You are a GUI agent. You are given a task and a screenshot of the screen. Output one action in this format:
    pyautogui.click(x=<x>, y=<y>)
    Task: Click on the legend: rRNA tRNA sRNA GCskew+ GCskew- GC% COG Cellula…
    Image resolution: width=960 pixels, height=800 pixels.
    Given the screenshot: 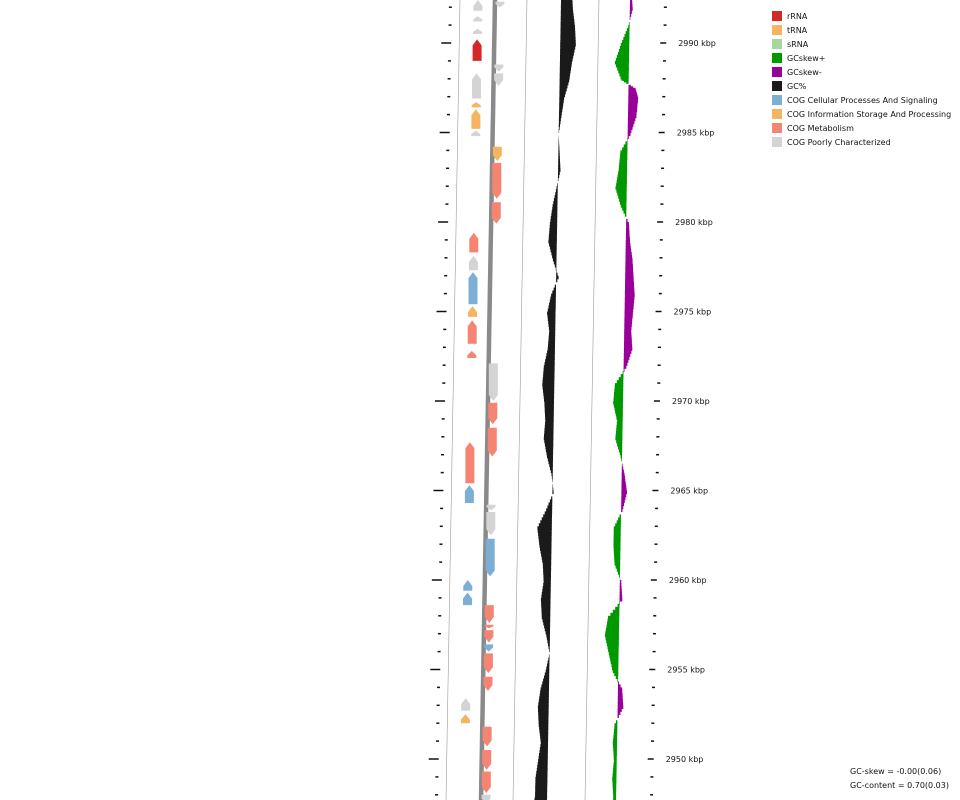 What is the action you would take?
    pyautogui.click(x=861, y=79)
    